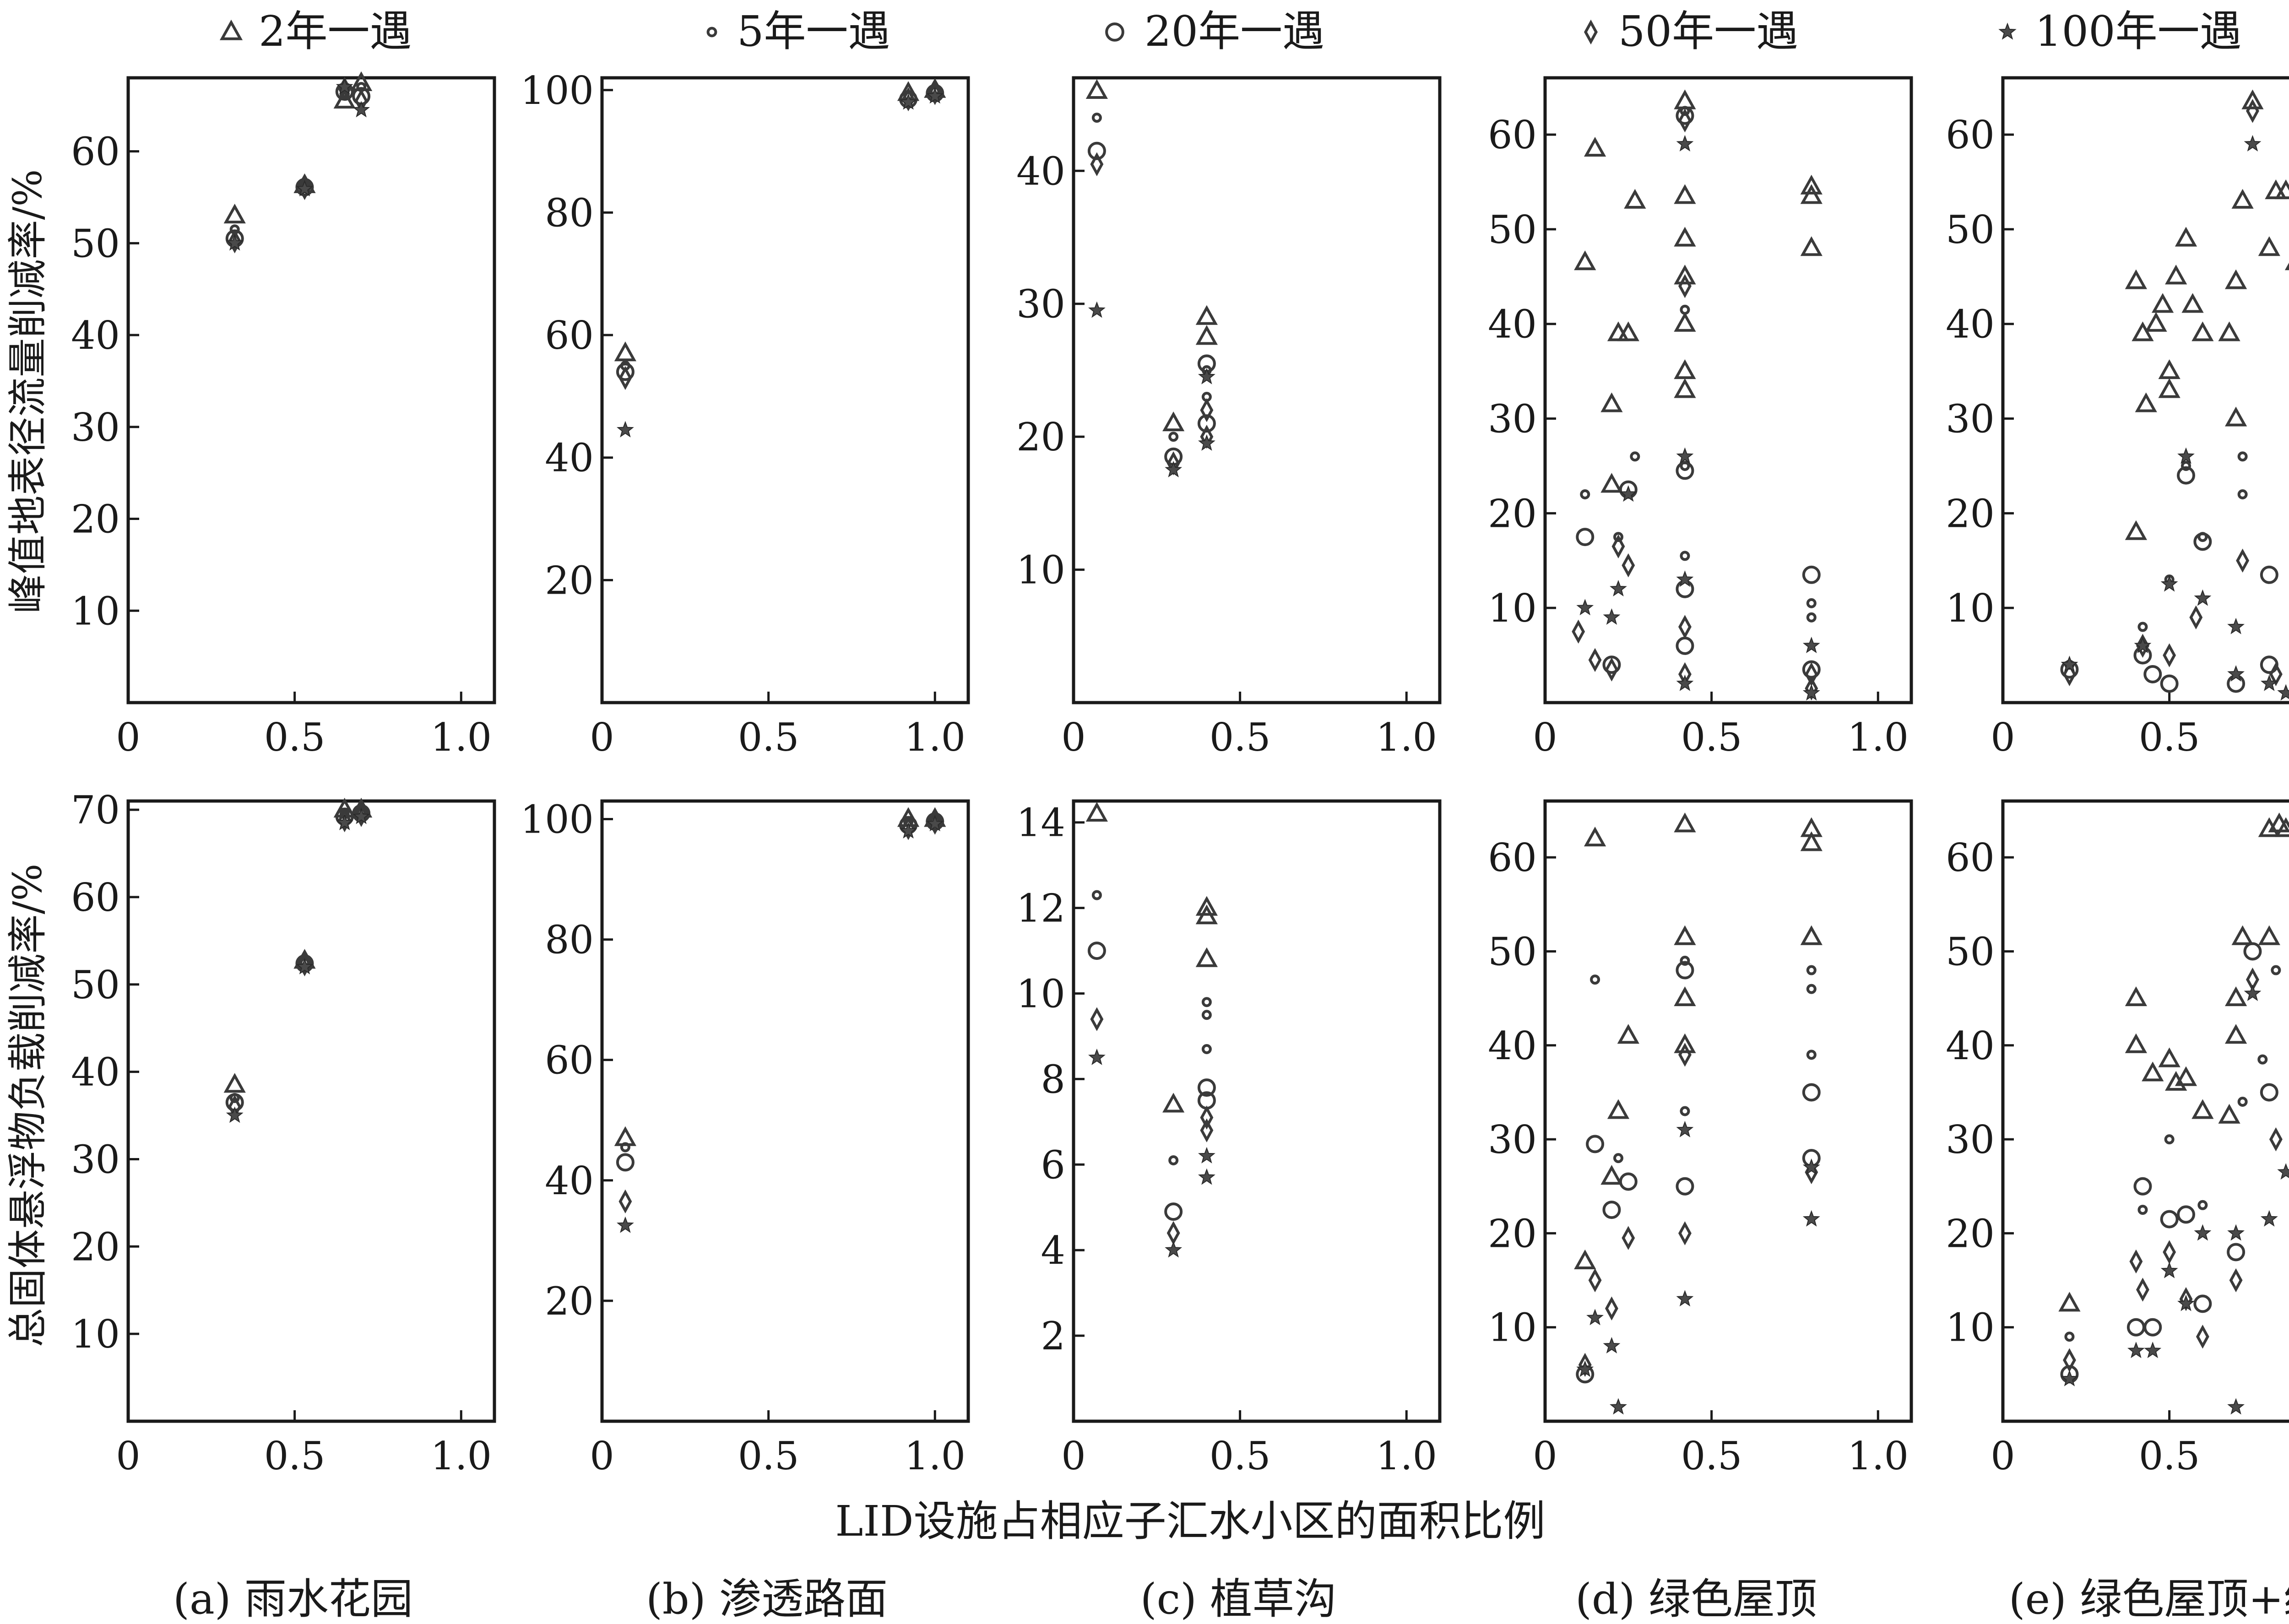  What do you see at coordinates (1114, 32) in the screenshot?
I see `legend-marker-20yr` at bounding box center [1114, 32].